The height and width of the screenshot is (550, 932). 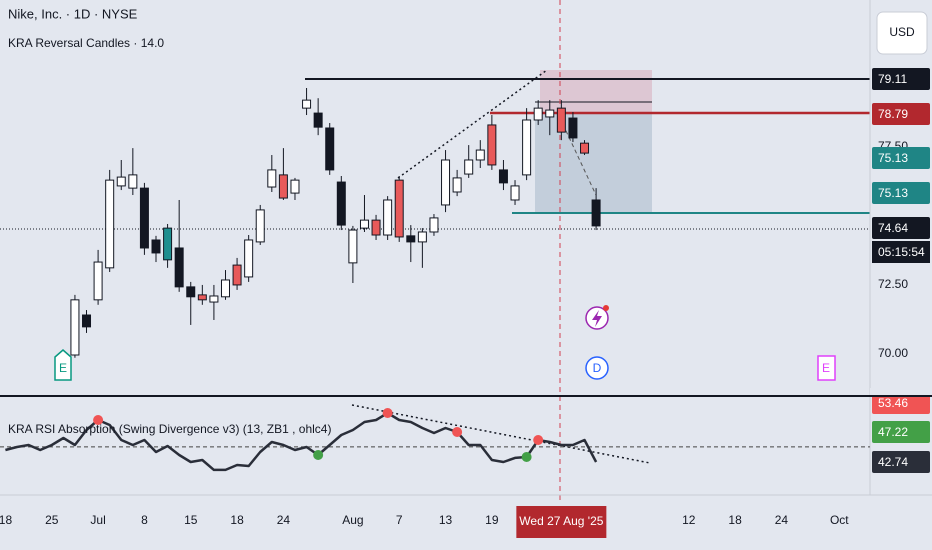 I want to click on crosshair-label-box, so click(x=561, y=522).